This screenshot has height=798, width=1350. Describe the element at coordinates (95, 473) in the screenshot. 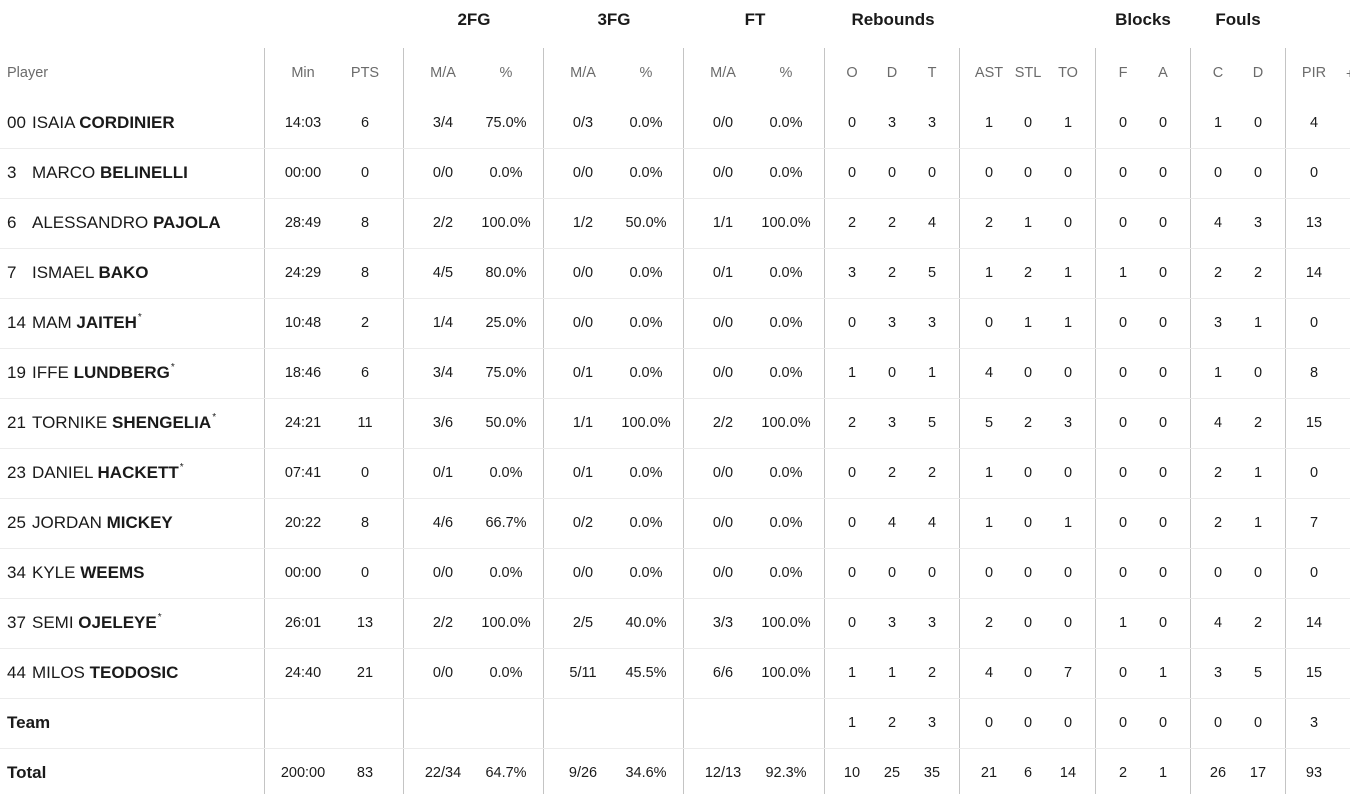

I see `player-name: 23 DANIEL HACKETT*` at that location.